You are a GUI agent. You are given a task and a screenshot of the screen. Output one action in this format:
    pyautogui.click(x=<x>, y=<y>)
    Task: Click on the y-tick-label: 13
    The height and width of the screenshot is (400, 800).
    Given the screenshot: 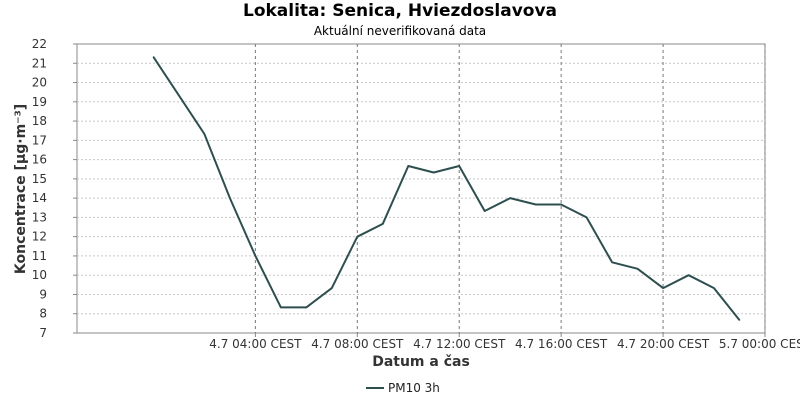 What is the action you would take?
    pyautogui.click(x=39, y=217)
    